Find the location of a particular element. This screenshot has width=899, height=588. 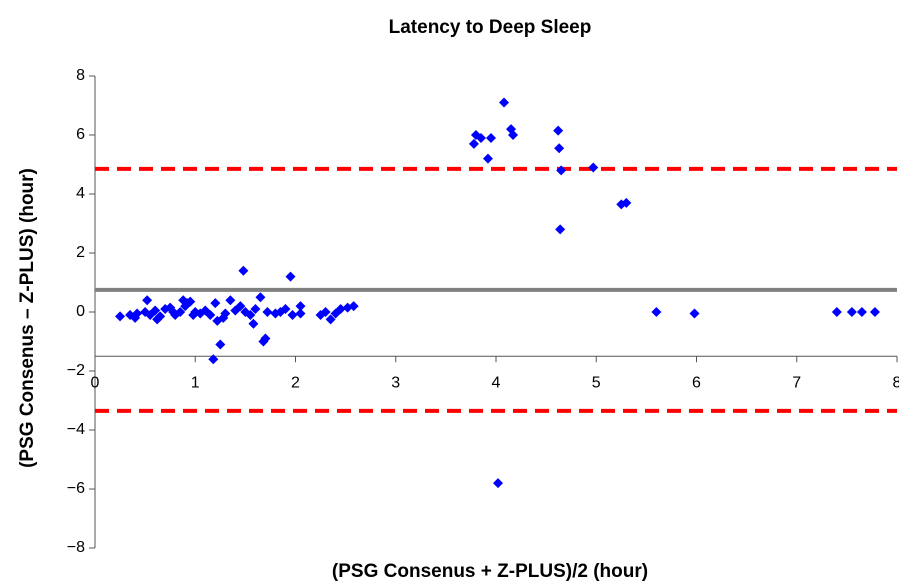

chart-title: Latency to Deep Sleep is located at coordinates (490, 27).